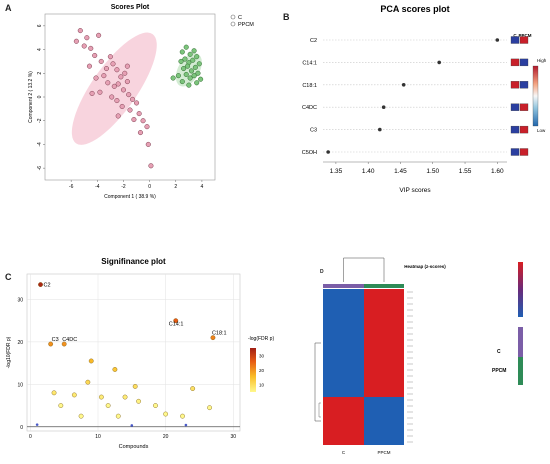 The image size is (550, 464). I want to click on group-bar-c, so click(343, 286).